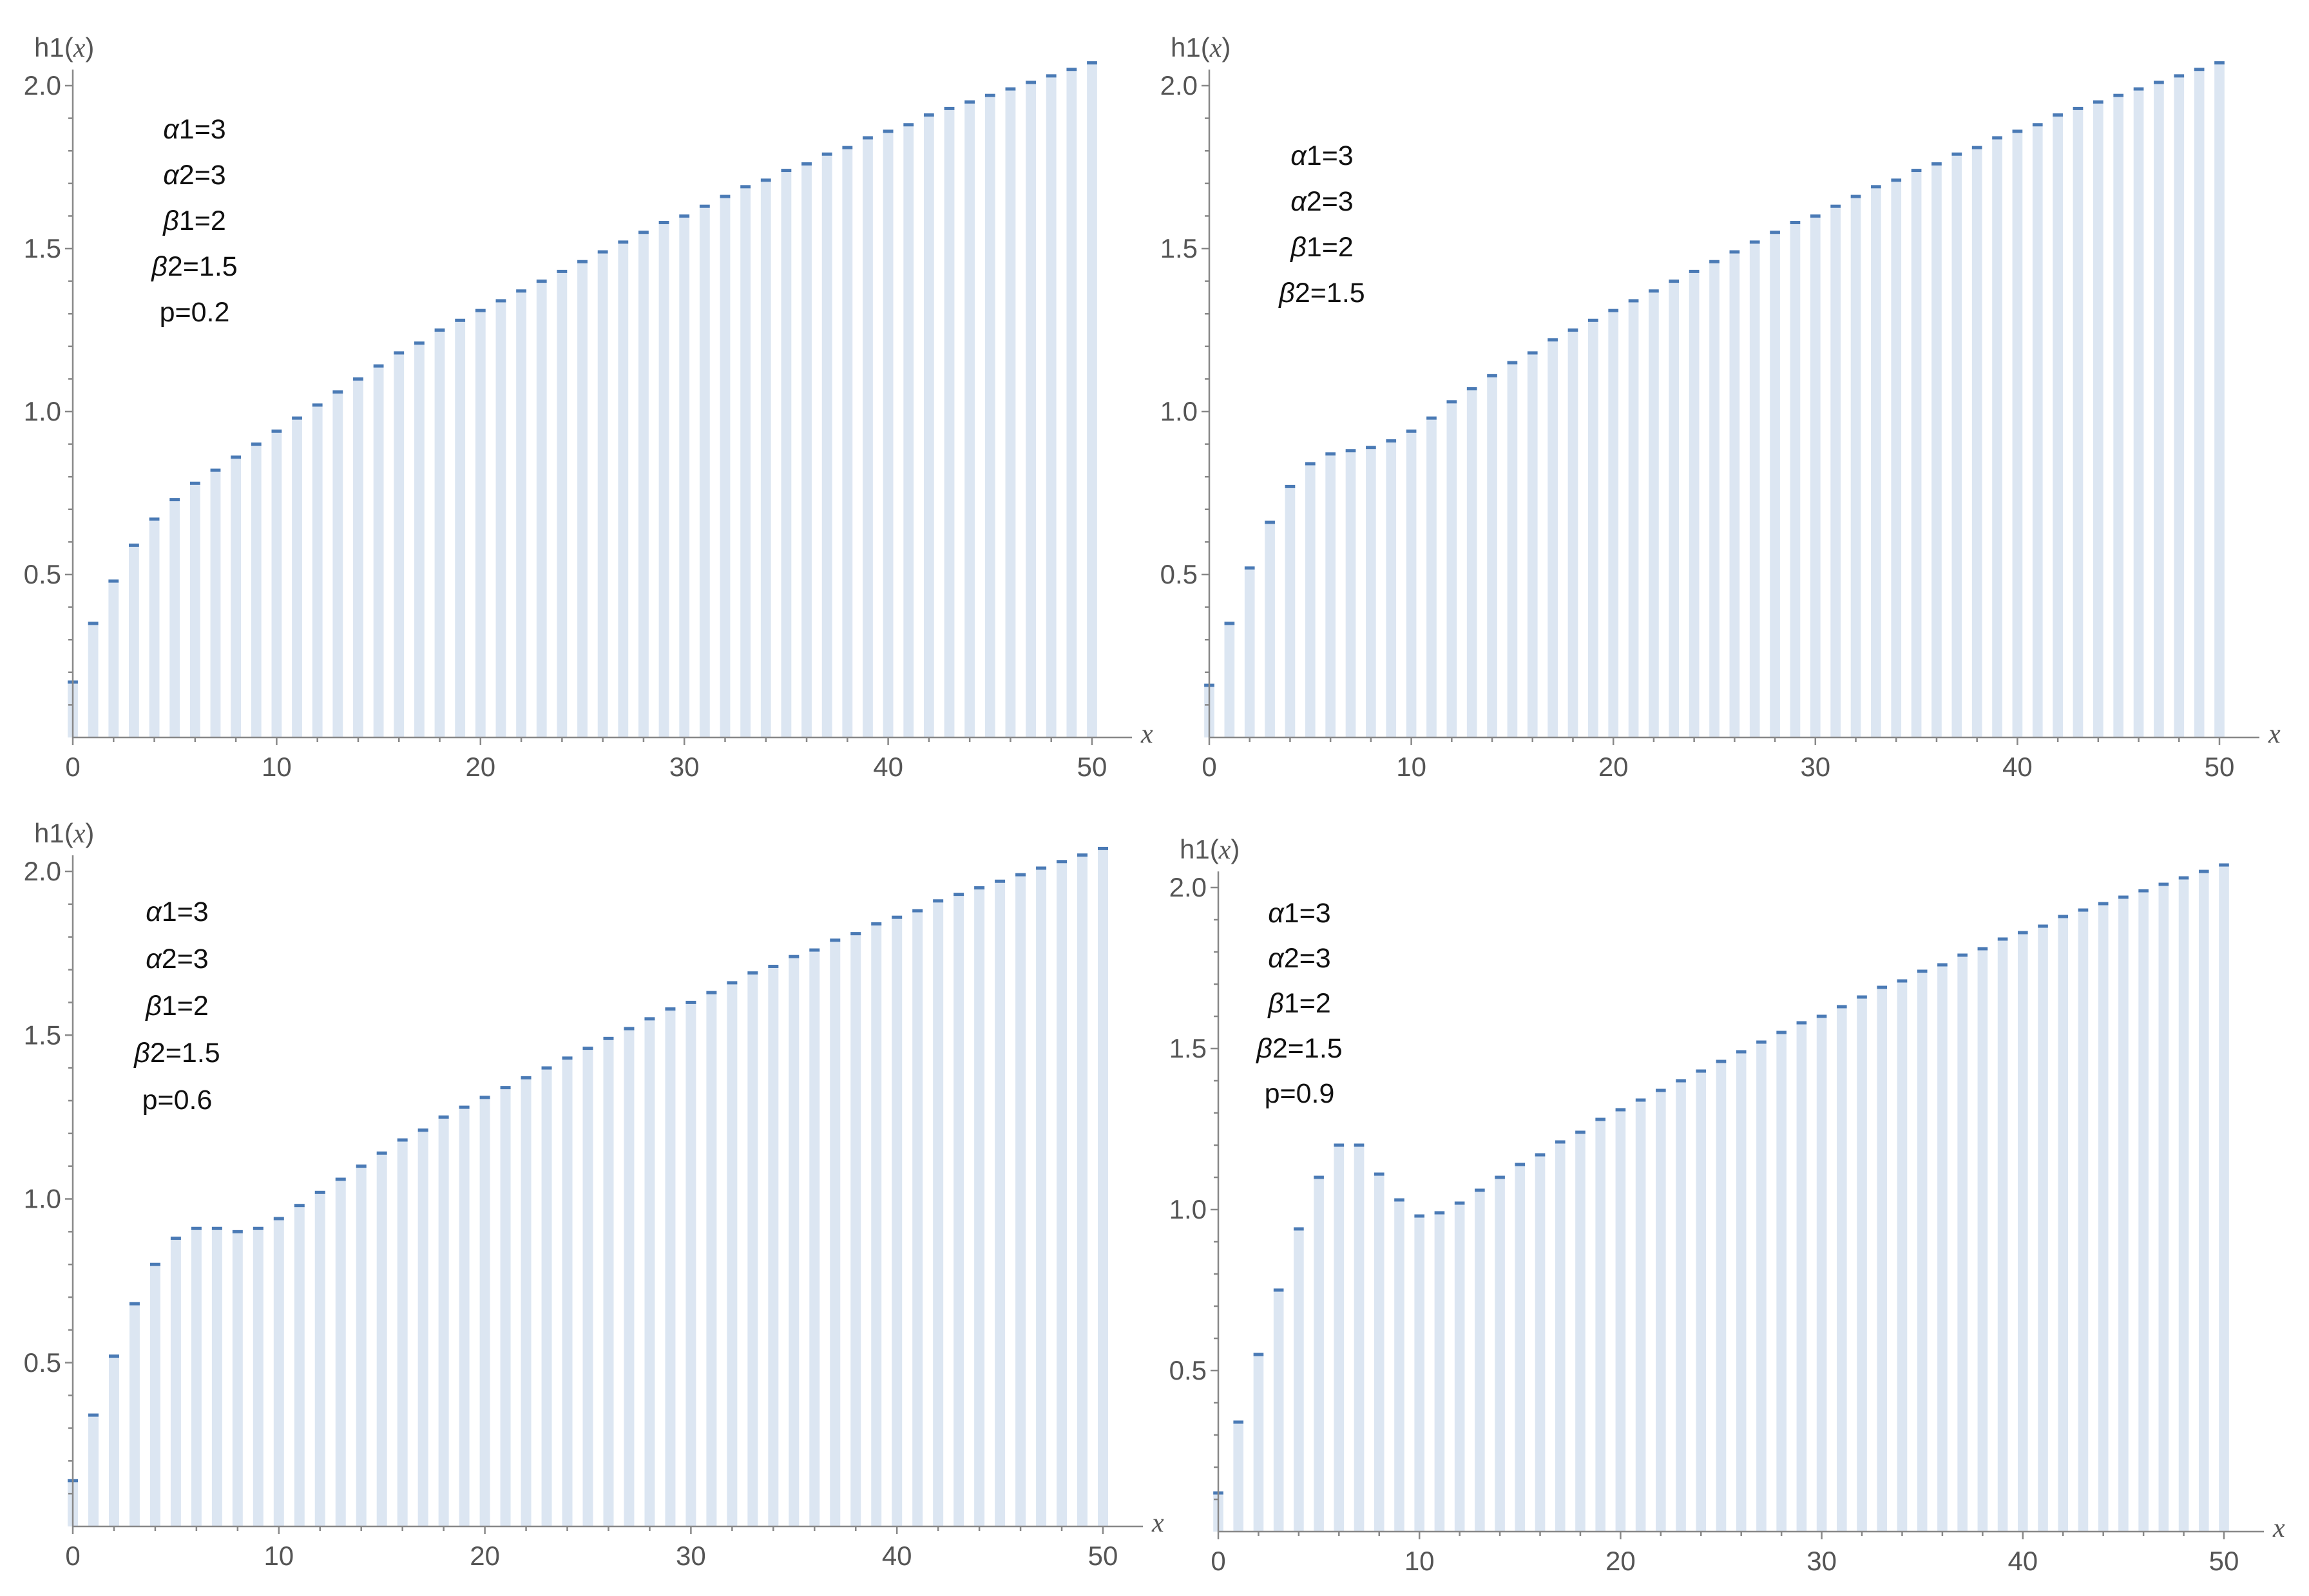  What do you see at coordinates (623, 242) in the screenshot?
I see `bar-cap-x27` at bounding box center [623, 242].